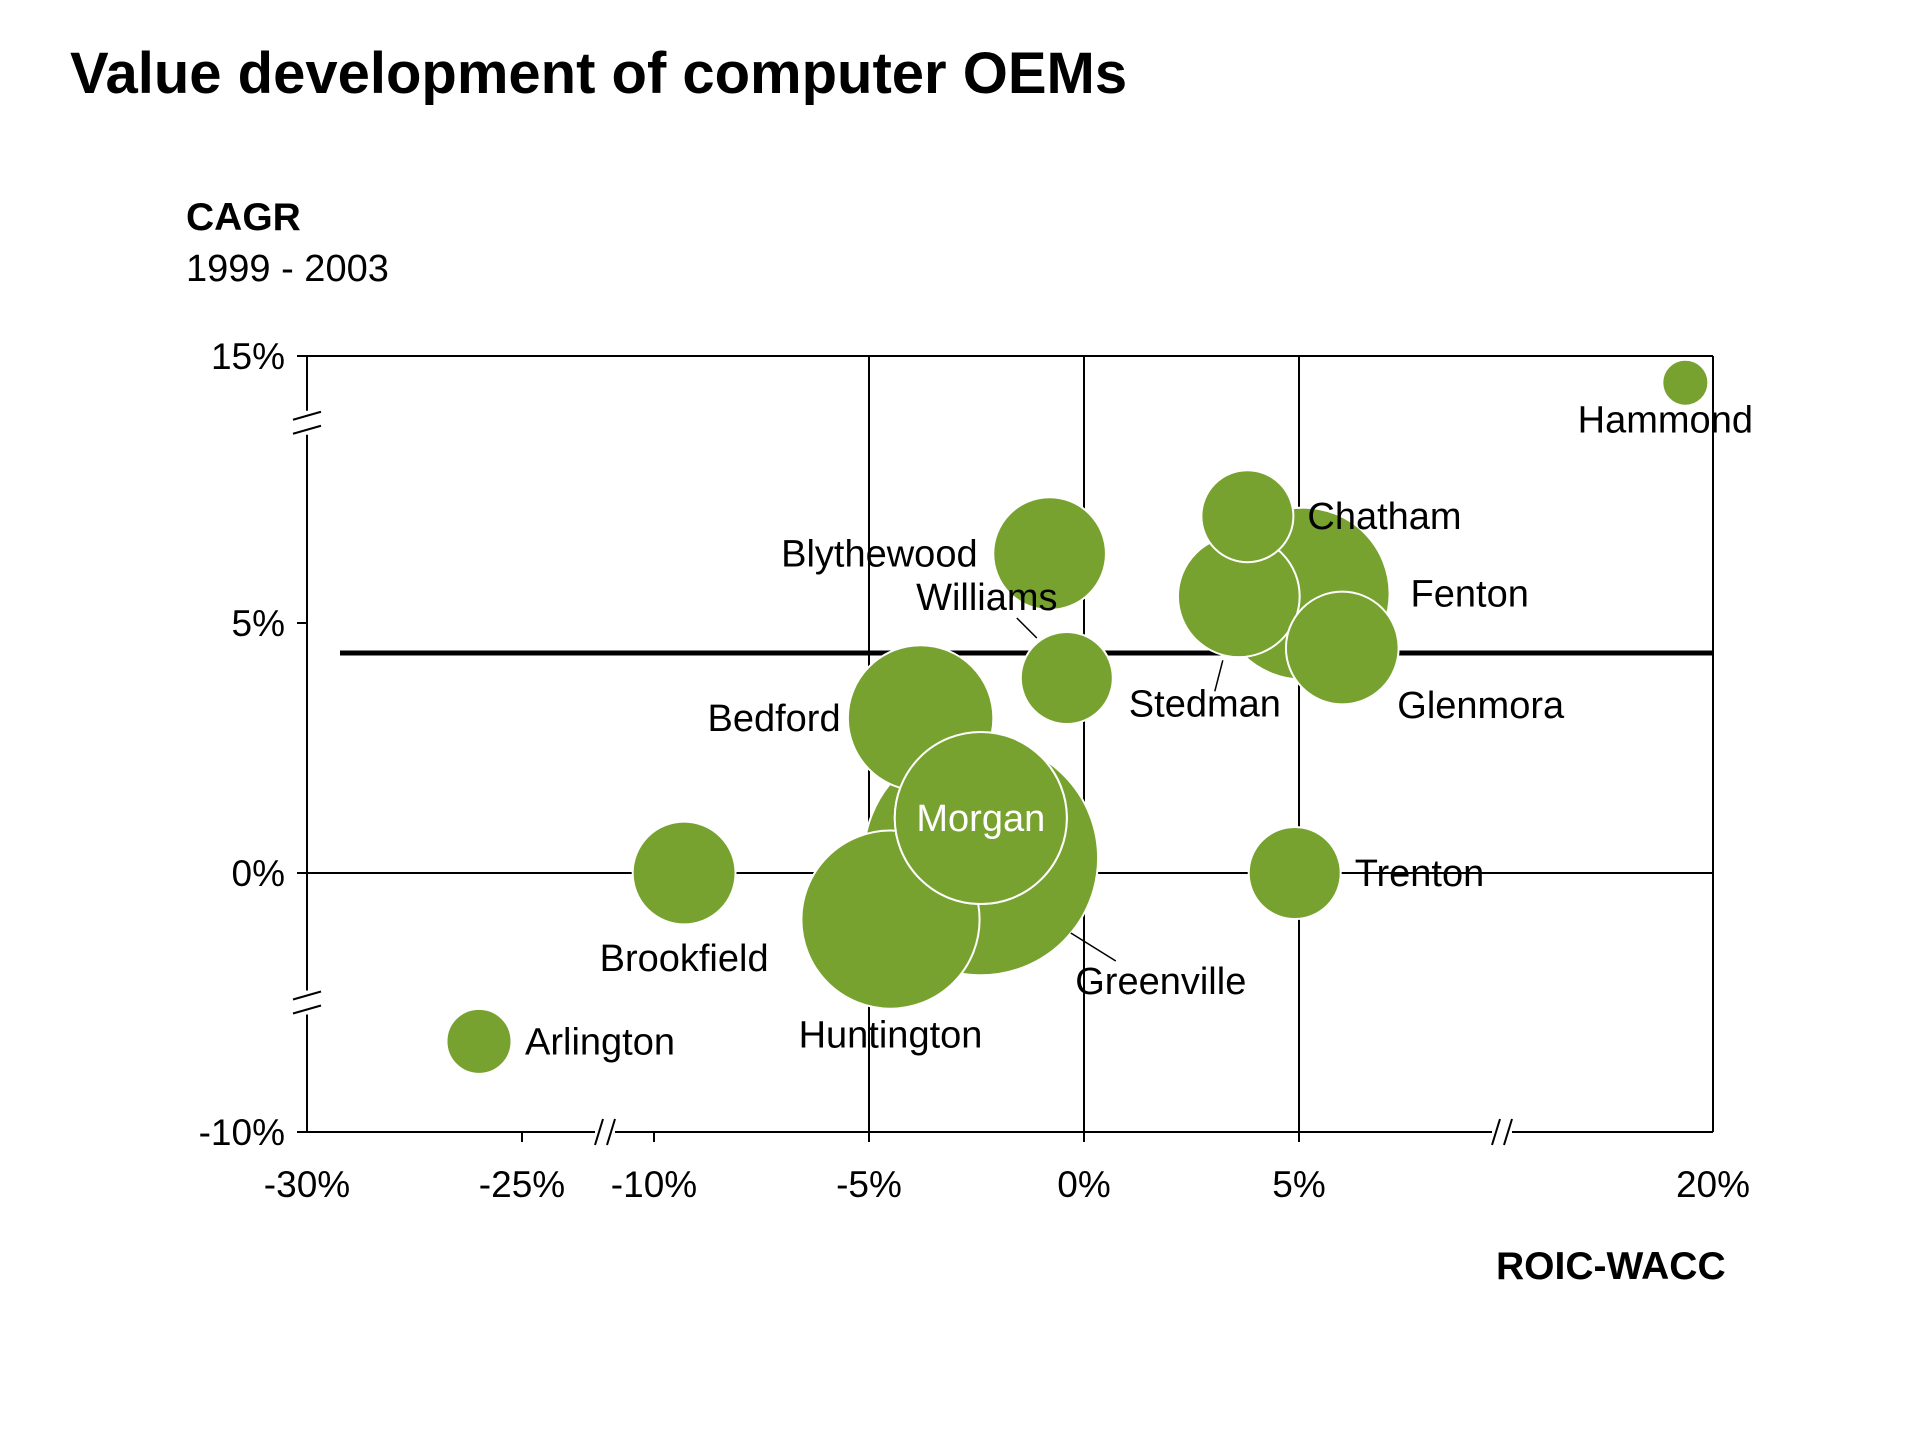 The height and width of the screenshot is (1440, 1920). Describe the element at coordinates (599, 73) in the screenshot. I see `chart-title: Value development of computer OEMs` at that location.